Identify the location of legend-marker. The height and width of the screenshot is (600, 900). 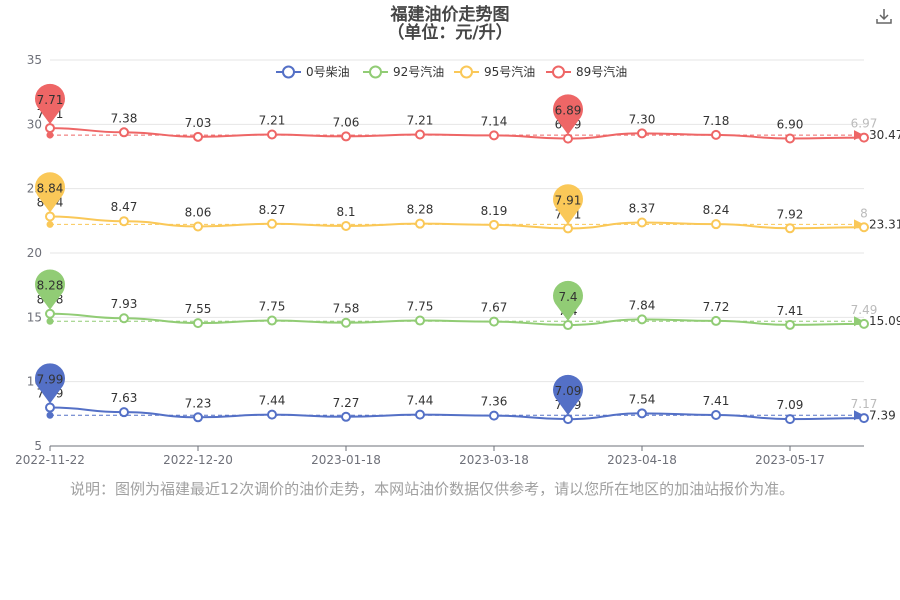
(288, 72).